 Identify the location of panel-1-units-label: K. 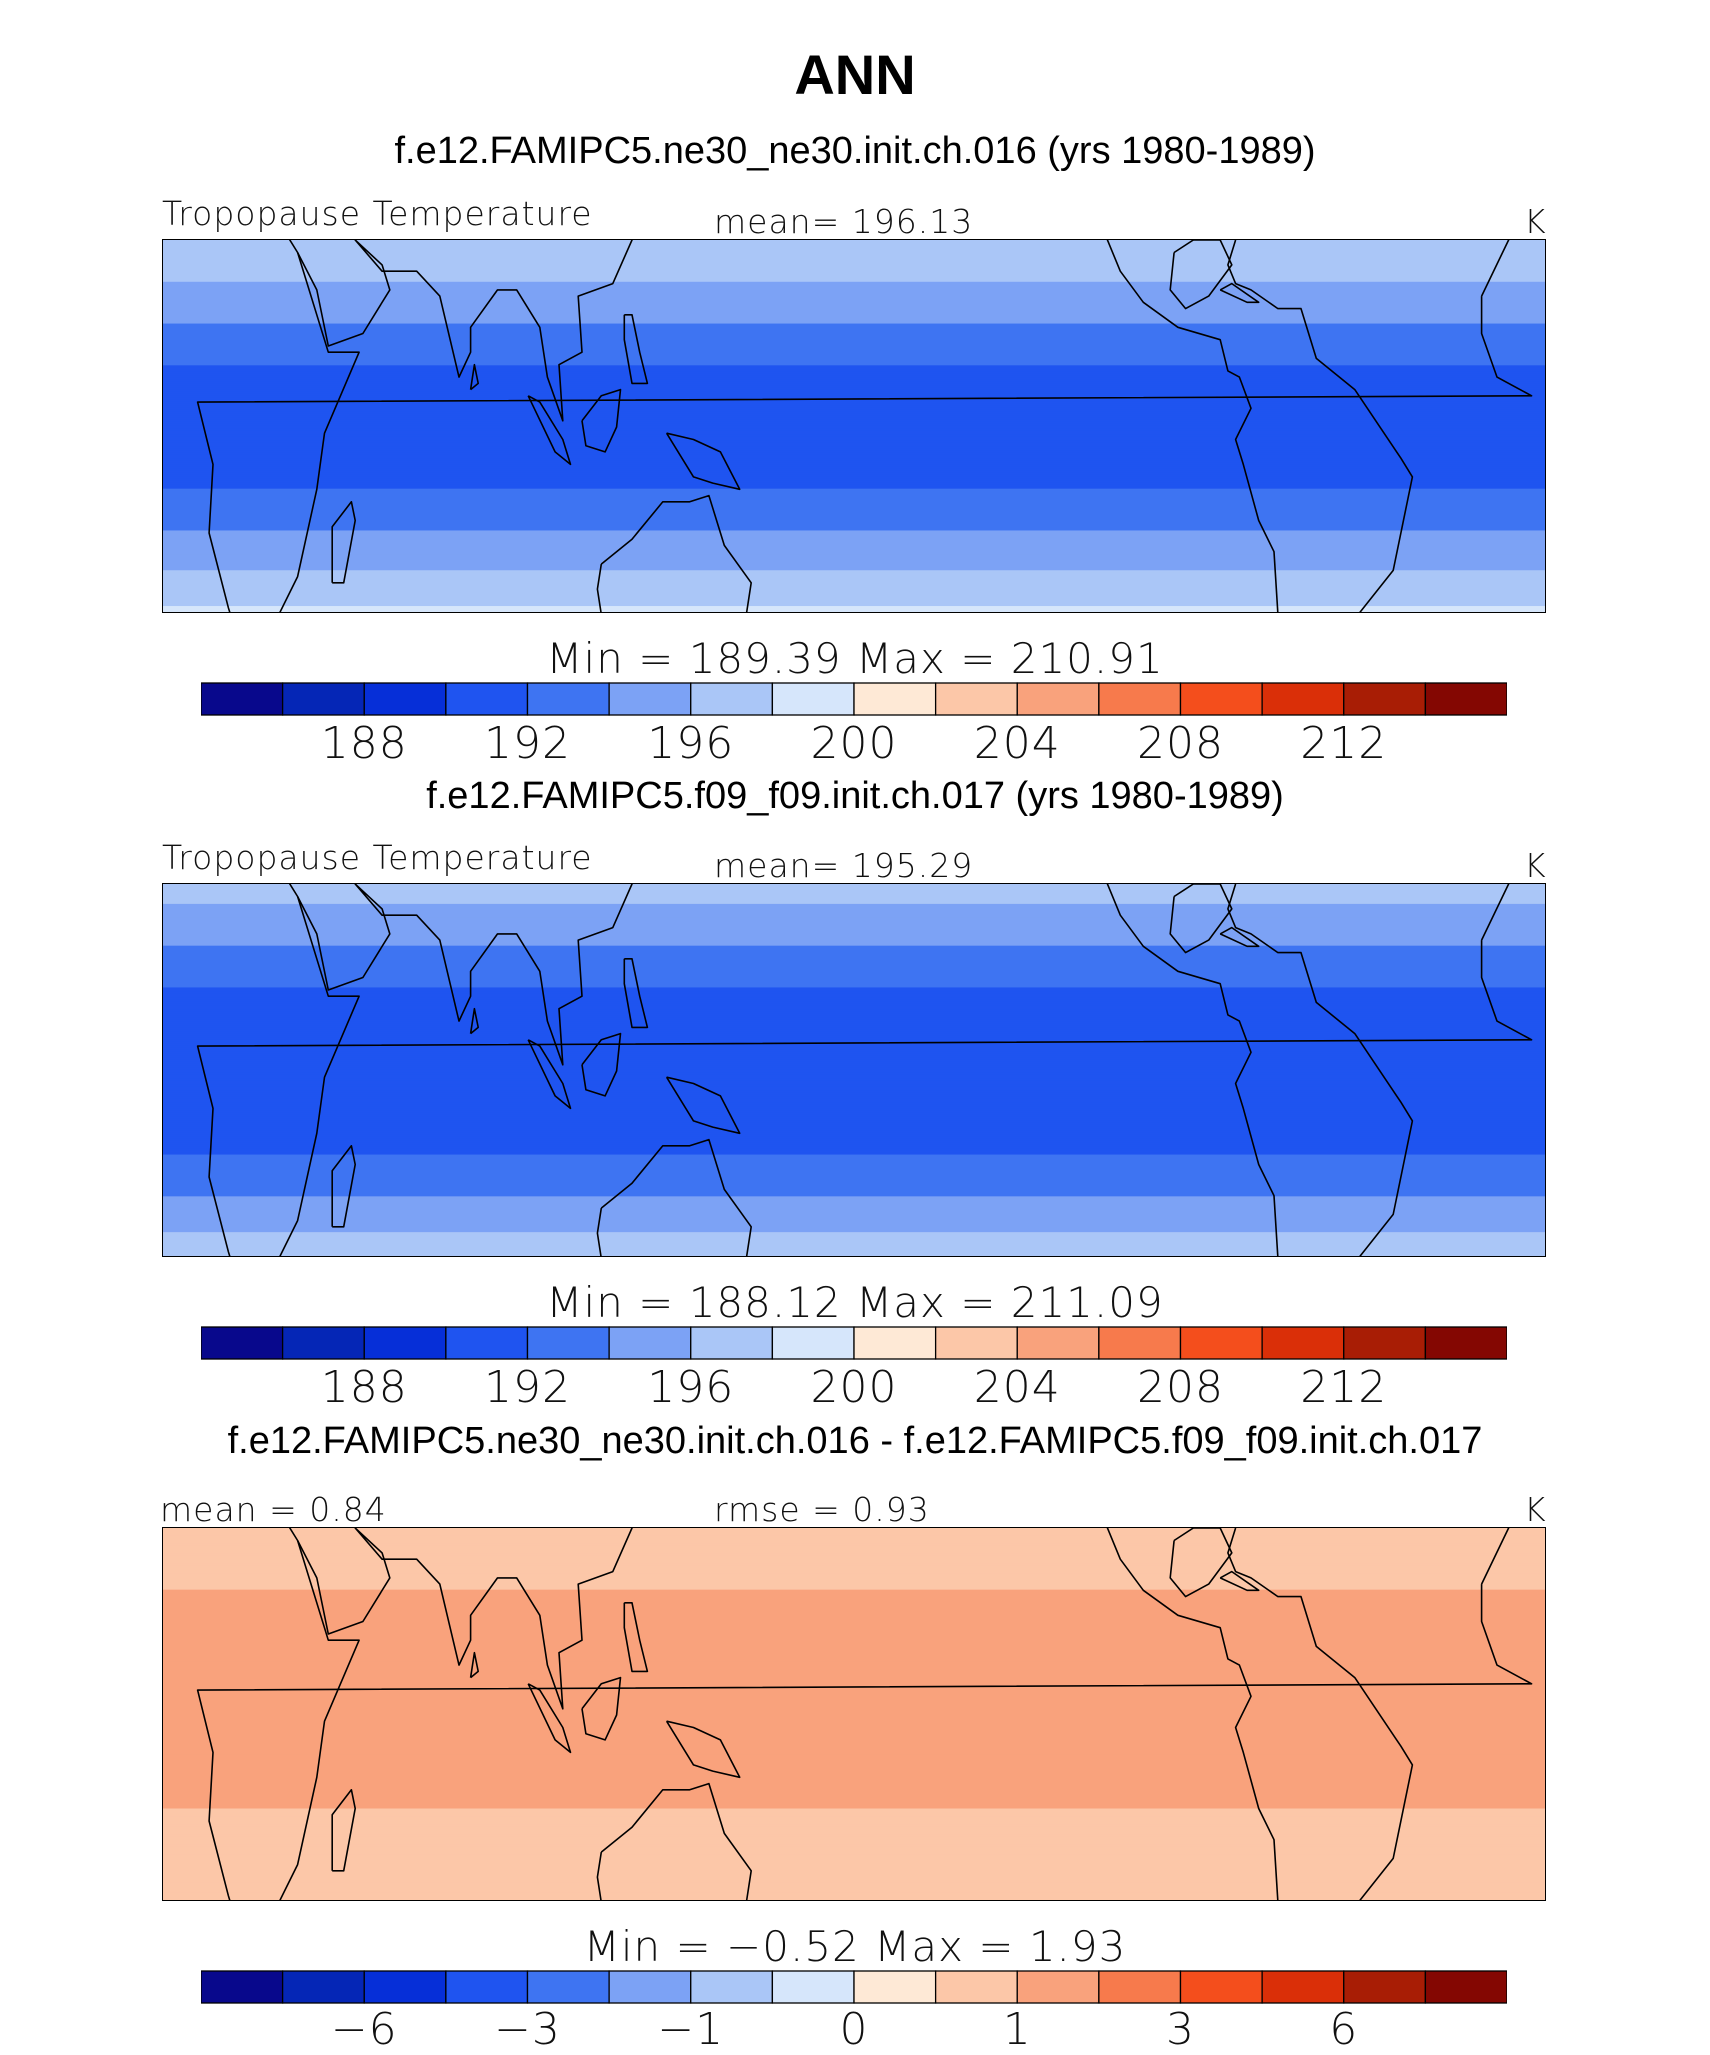
(1535, 221).